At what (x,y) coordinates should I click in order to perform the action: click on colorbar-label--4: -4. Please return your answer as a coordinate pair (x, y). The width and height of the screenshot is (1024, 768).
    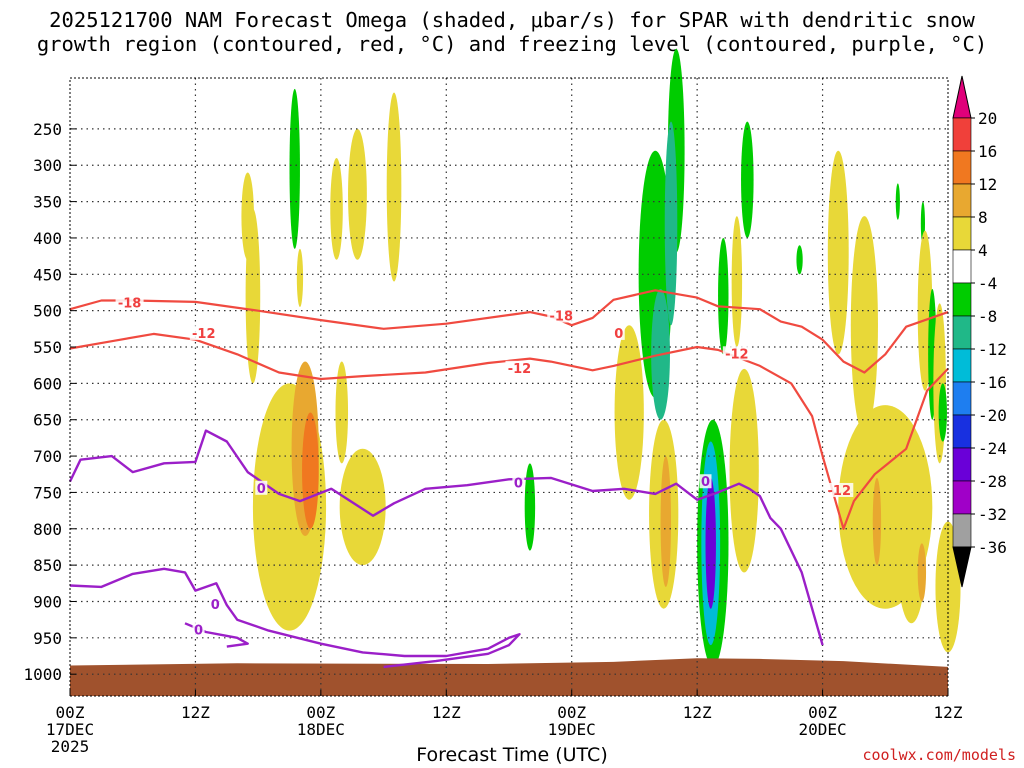
    Looking at the image, I should click on (987, 283).